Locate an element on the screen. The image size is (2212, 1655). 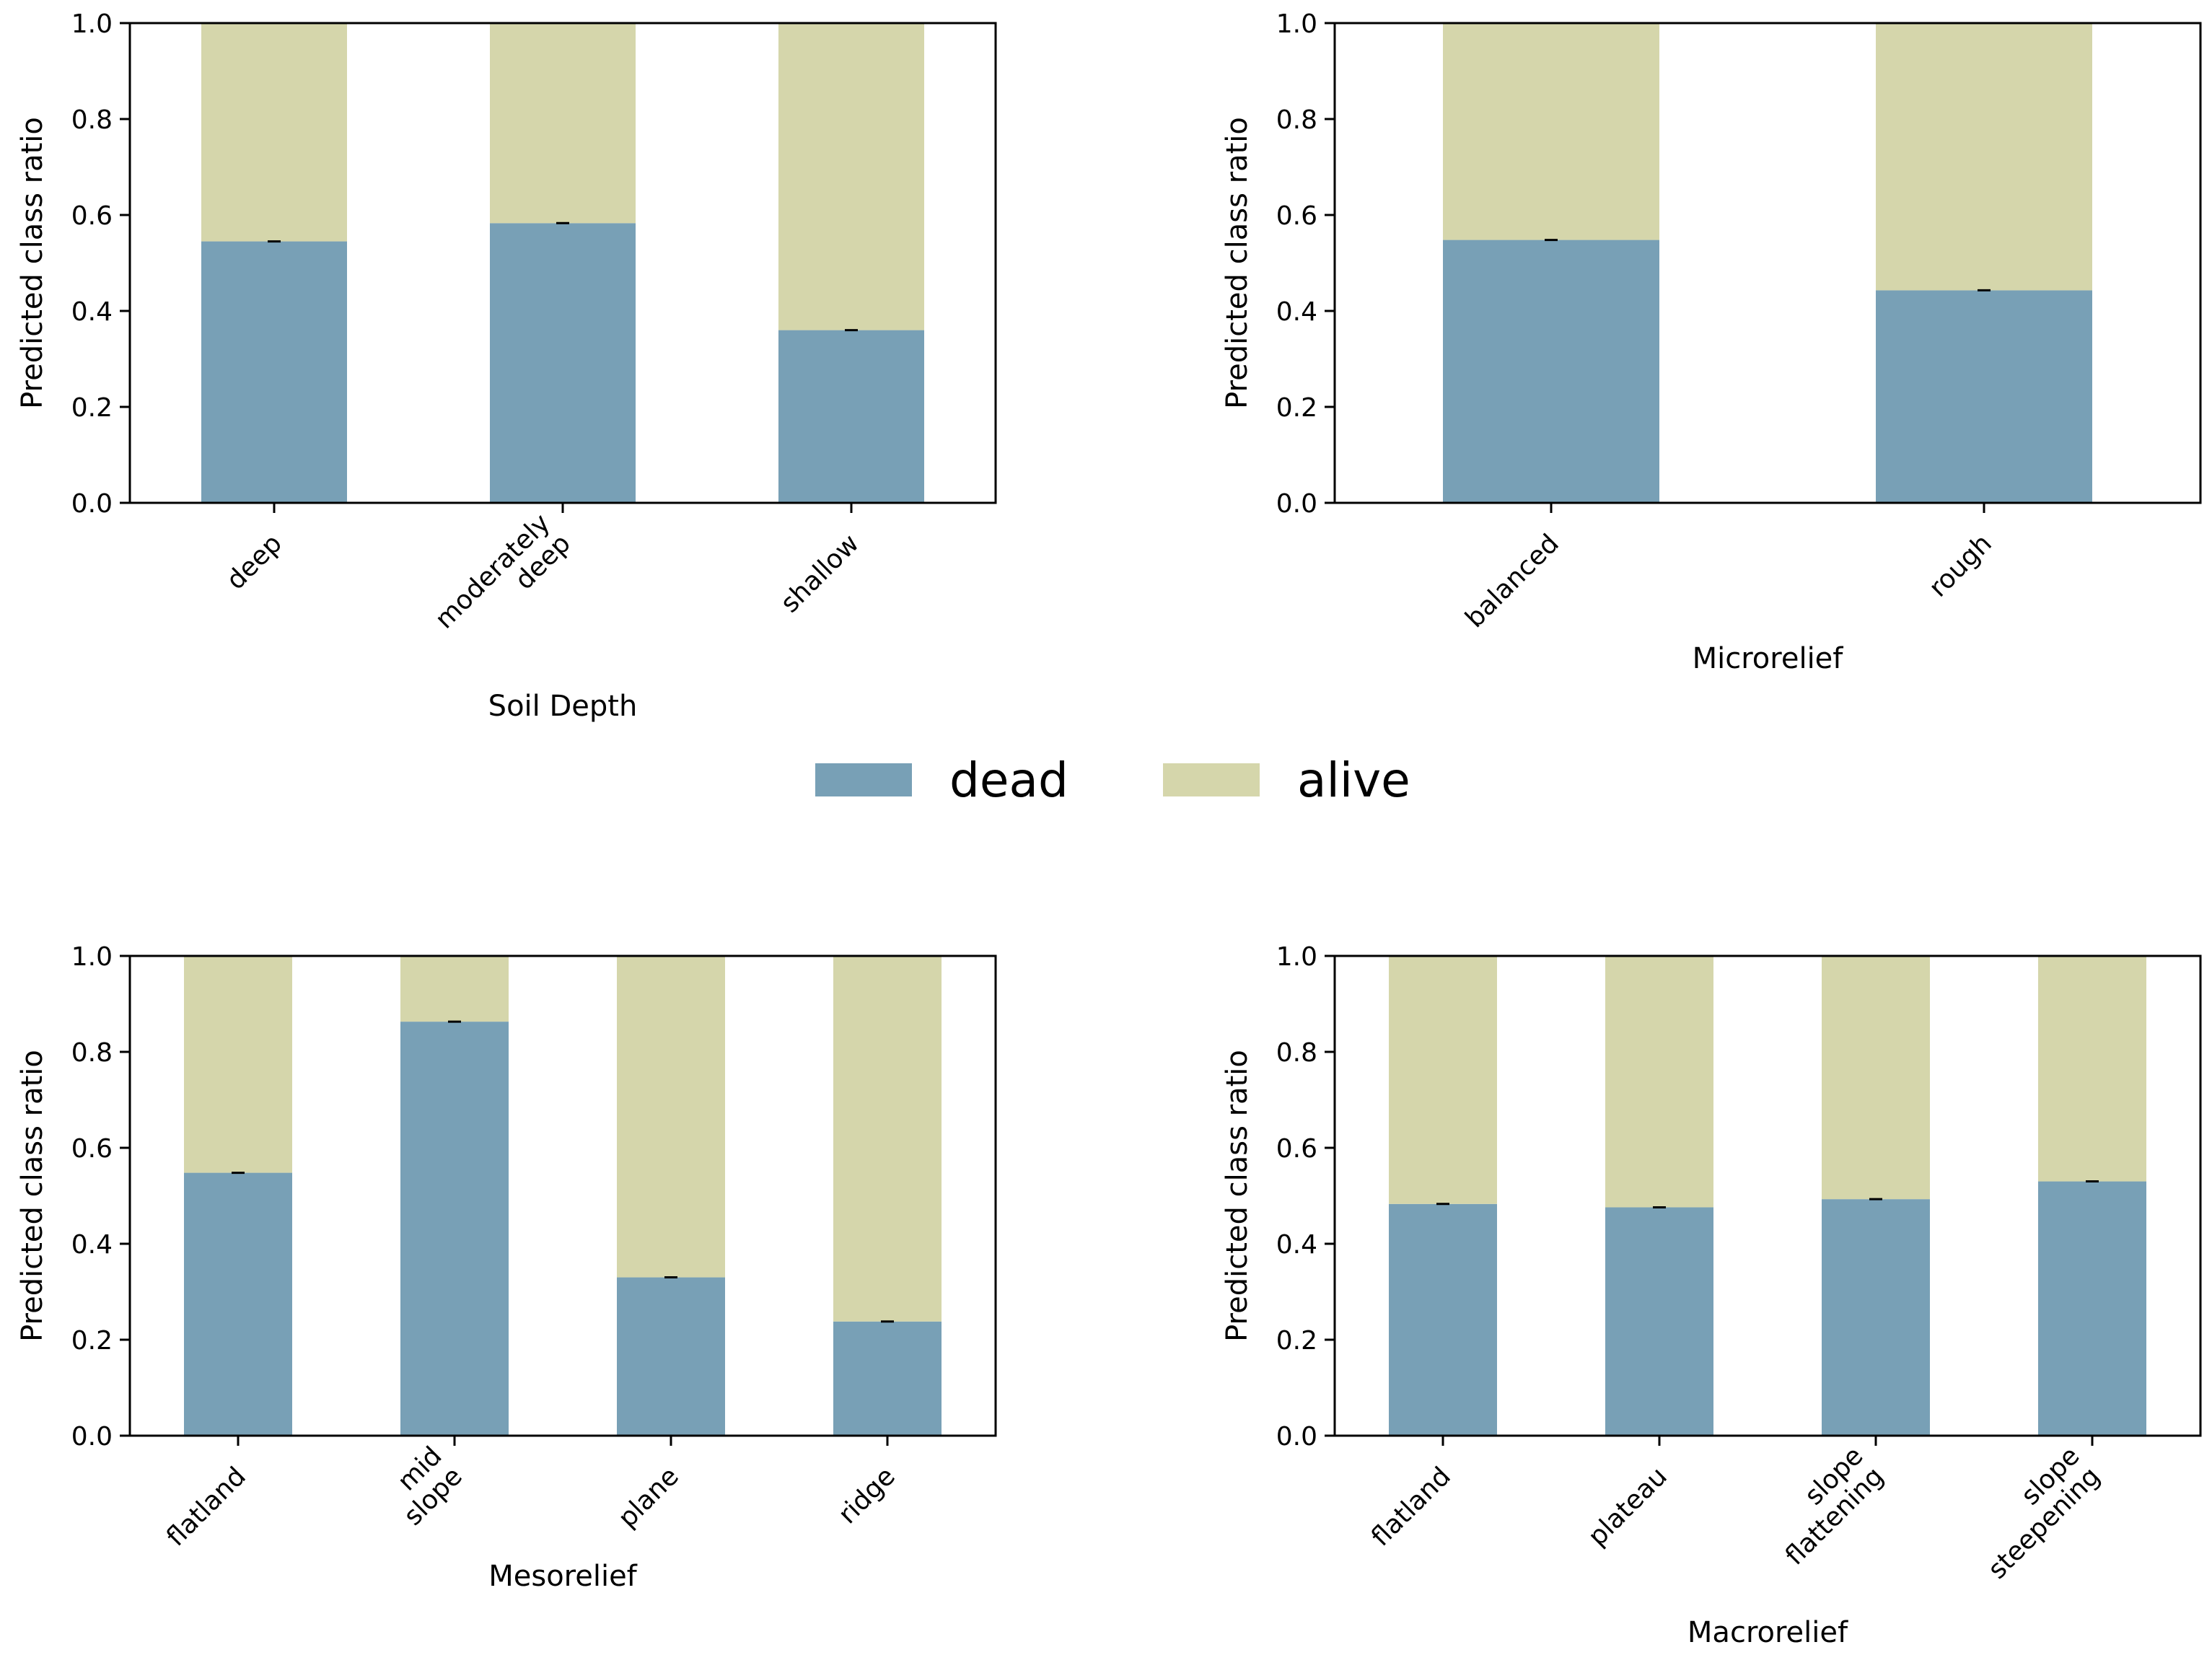
x-tick-label-line: shallow is located at coordinates (820, 574).